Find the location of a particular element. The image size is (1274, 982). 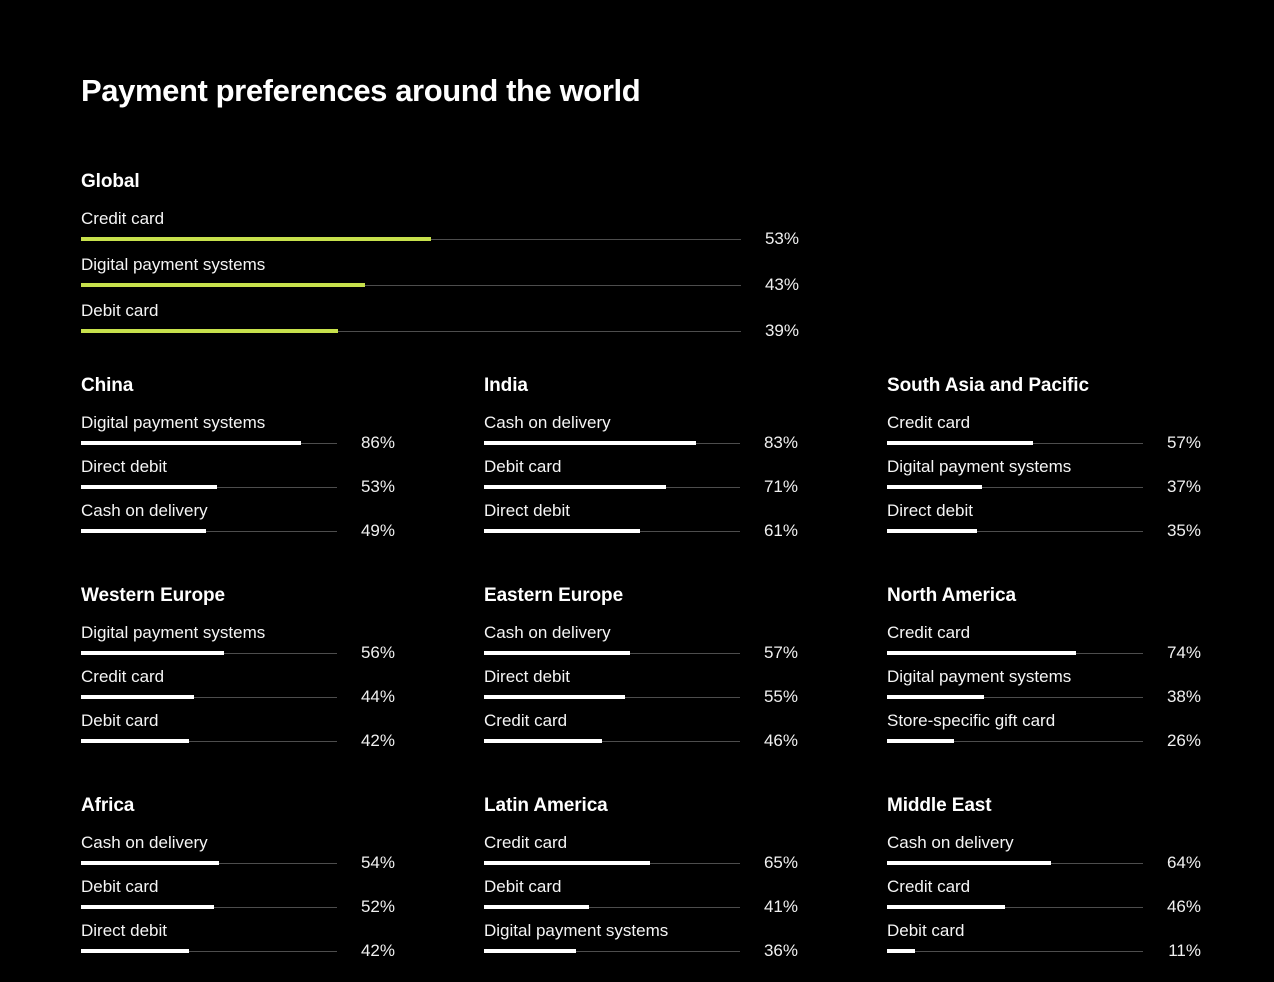

bar-row: Digital payment systems 38% is located at coordinates (1045, 686).